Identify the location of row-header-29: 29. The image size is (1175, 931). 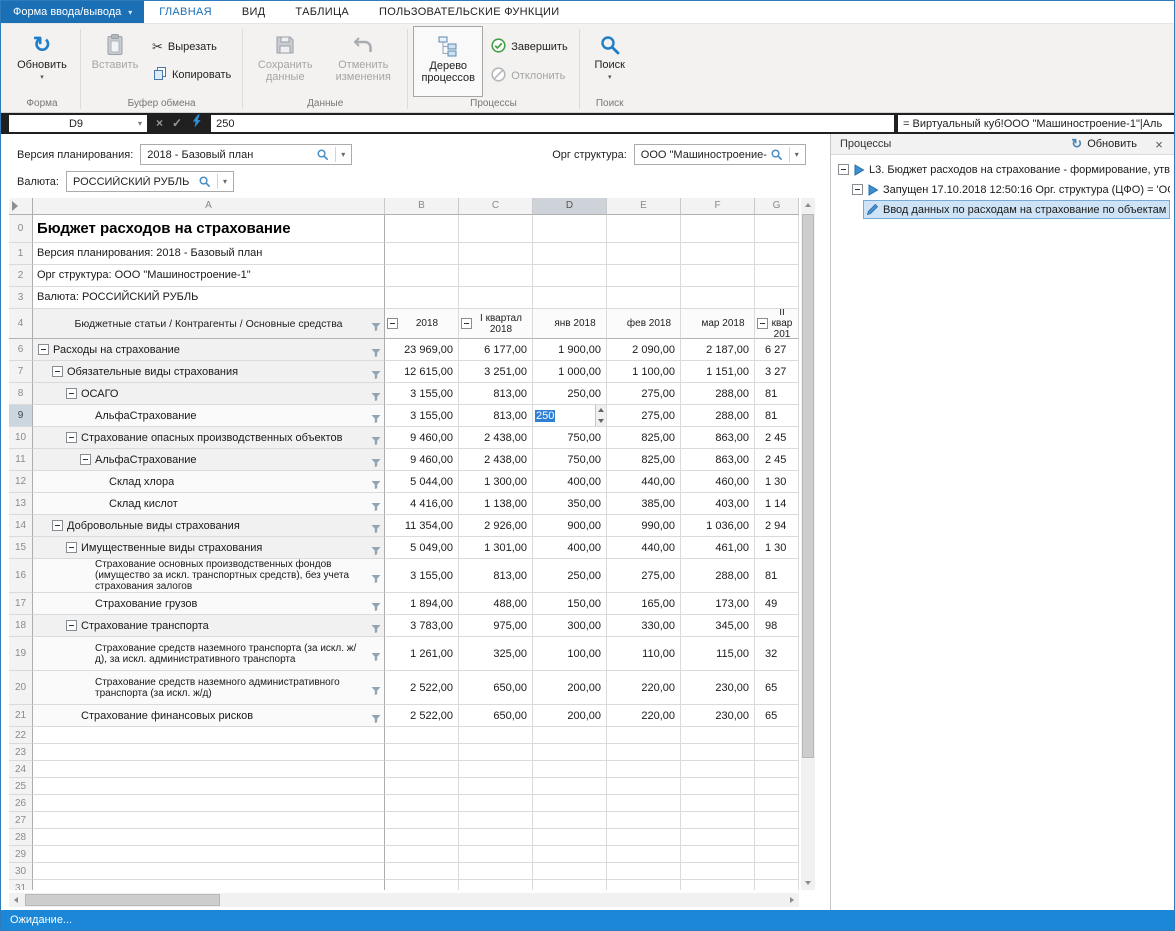
(21, 854).